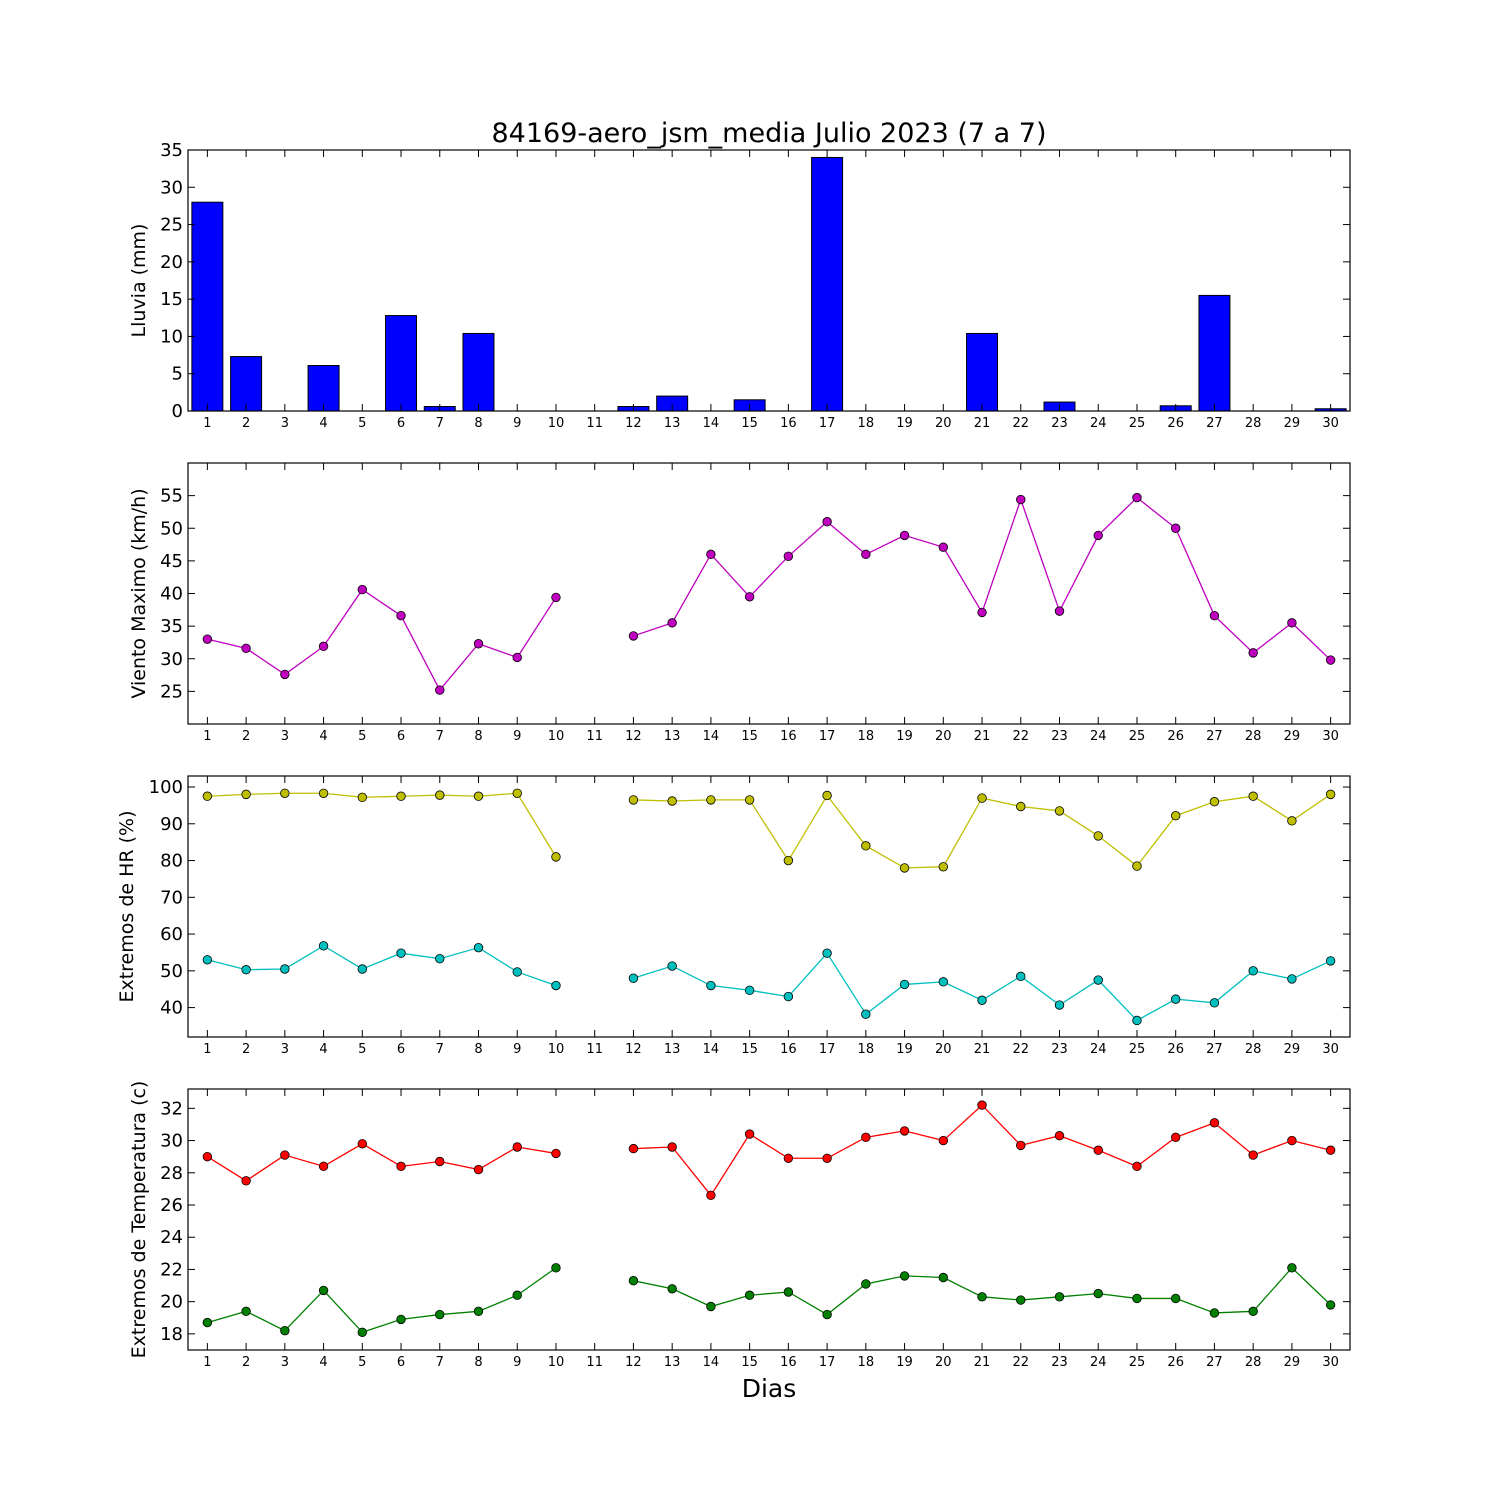 Image resolution: width=1500 pixels, height=1500 pixels. I want to click on y-tick-label: 20, so click(171, 1302).